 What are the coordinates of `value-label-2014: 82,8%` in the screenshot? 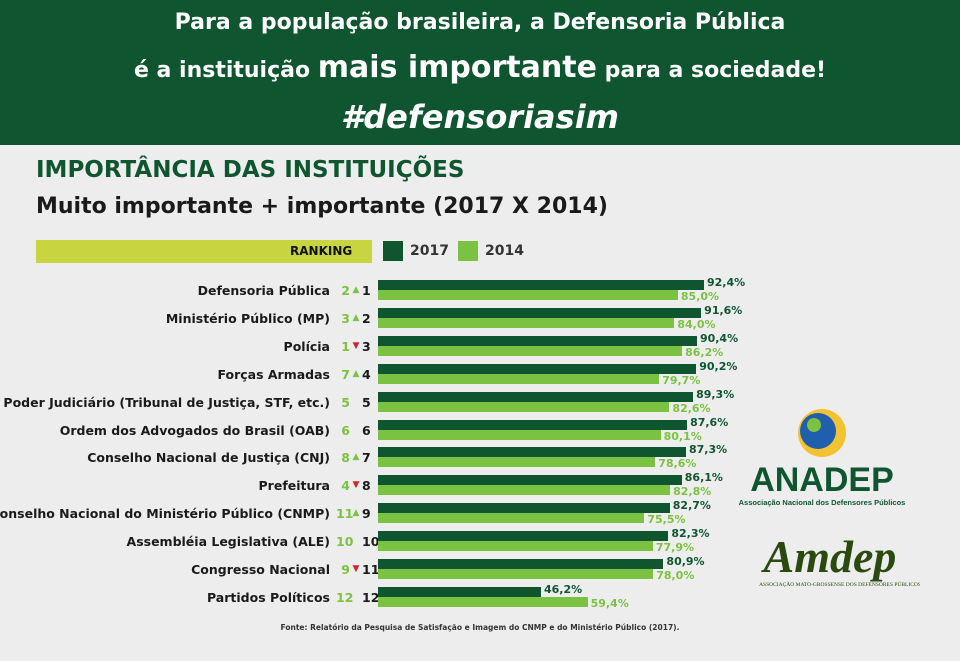 It's located at (692, 492).